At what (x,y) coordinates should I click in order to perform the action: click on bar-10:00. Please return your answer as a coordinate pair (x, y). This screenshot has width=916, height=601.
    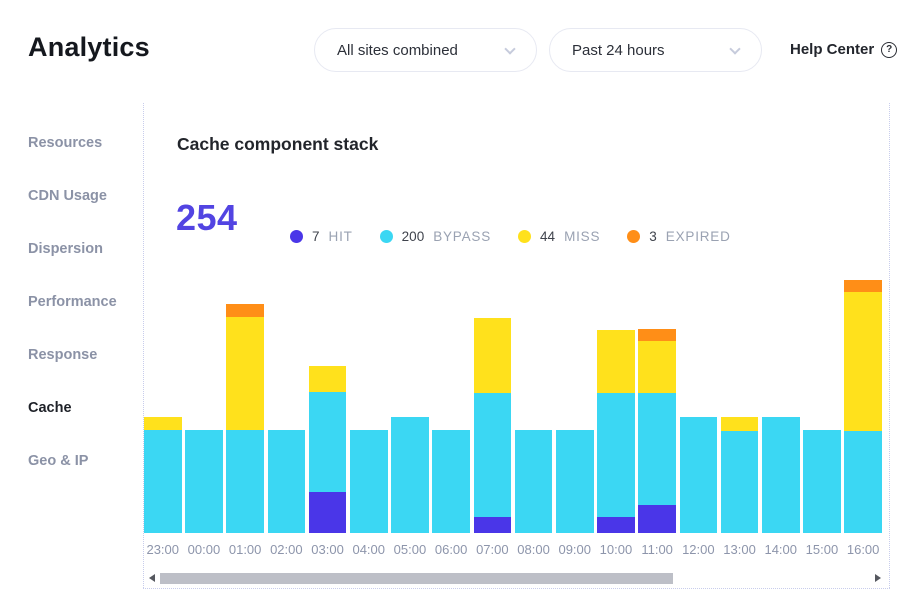
    Looking at the image, I should click on (616, 431).